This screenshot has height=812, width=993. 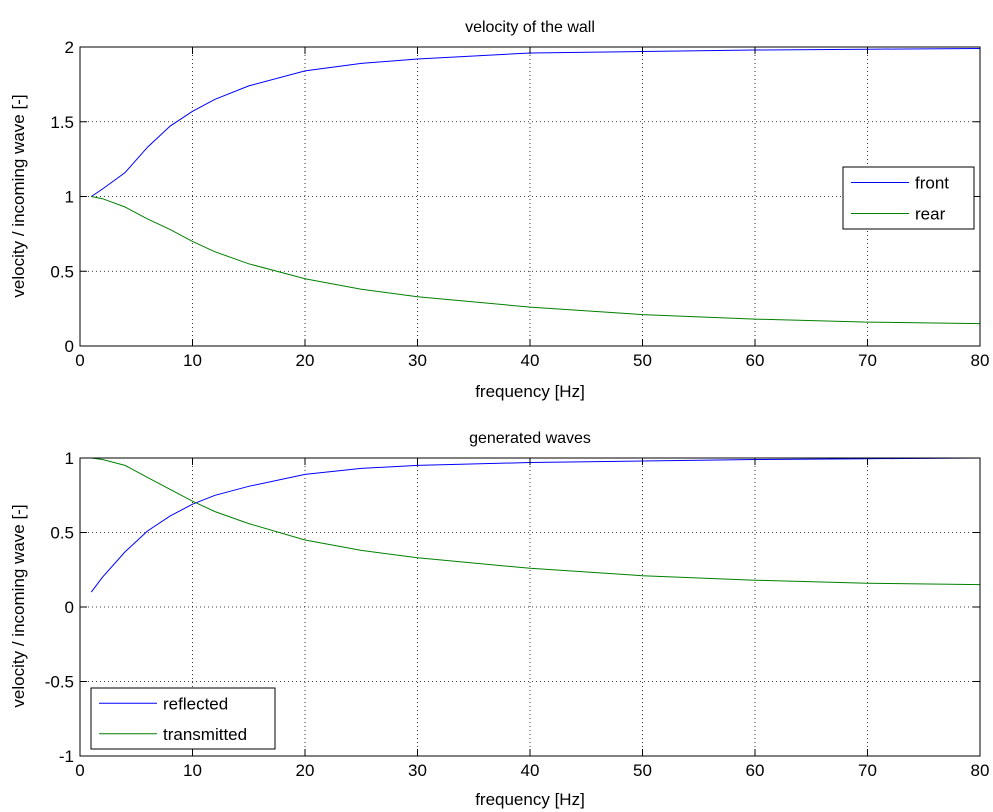 What do you see at coordinates (62, 122) in the screenshot?
I see `y-tick-label: 1.5` at bounding box center [62, 122].